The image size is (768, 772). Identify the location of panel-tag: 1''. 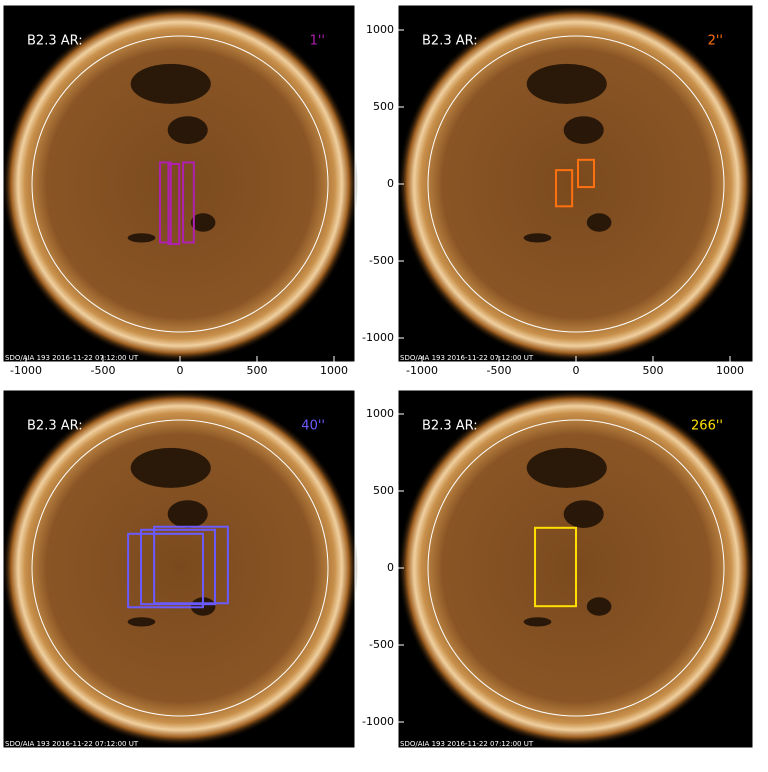
(317, 41).